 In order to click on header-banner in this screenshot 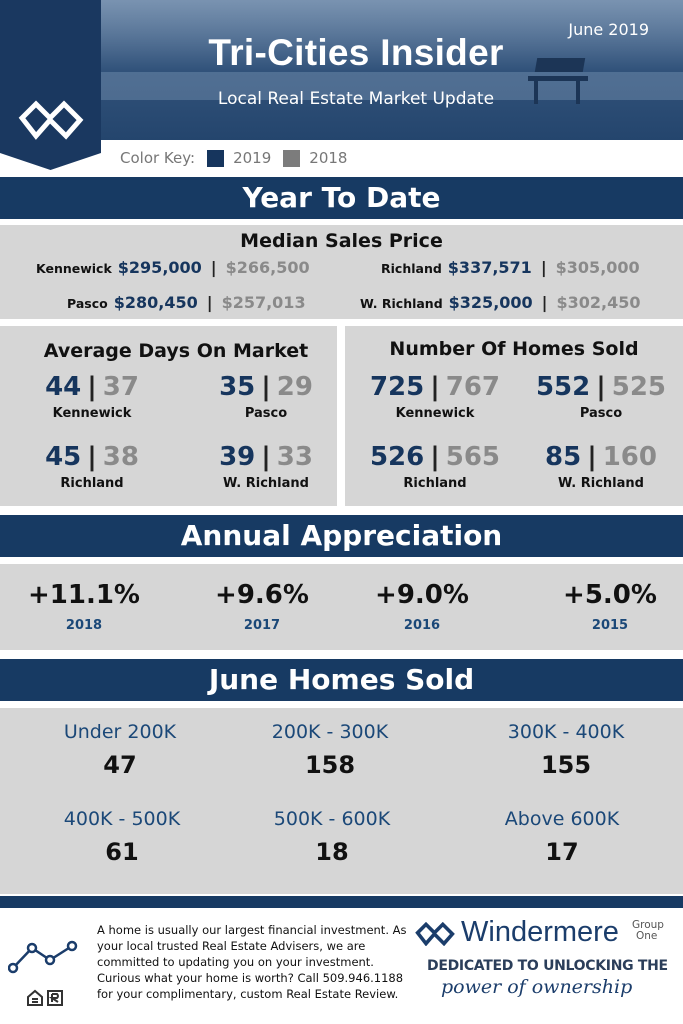, I will do `click(341, 70)`.